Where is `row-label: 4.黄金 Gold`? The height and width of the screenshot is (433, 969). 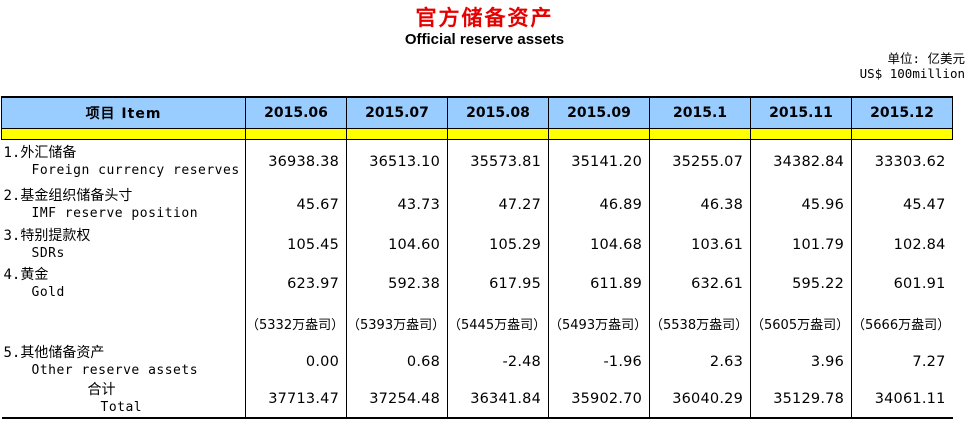 row-label: 4.黄金 Gold is located at coordinates (124, 284).